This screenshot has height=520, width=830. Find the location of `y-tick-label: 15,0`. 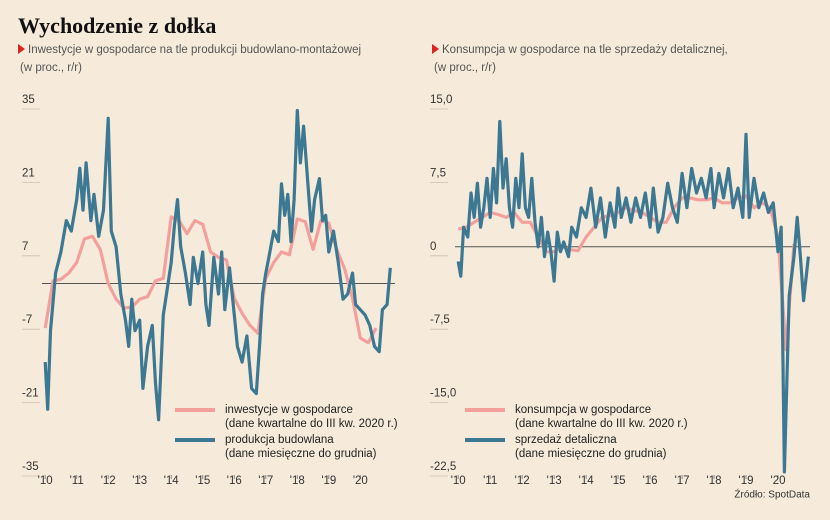

y-tick-label: 15,0 is located at coordinates (441, 100).